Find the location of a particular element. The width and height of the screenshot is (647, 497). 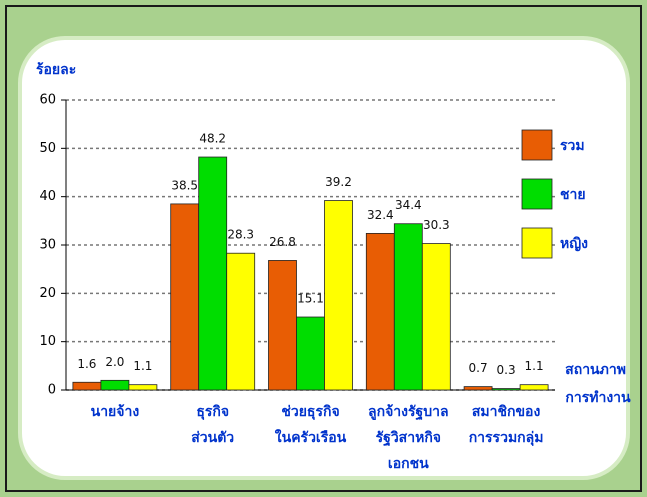

x-tick-label: ธุรกิจส่วนตัว is located at coordinates (212, 425).